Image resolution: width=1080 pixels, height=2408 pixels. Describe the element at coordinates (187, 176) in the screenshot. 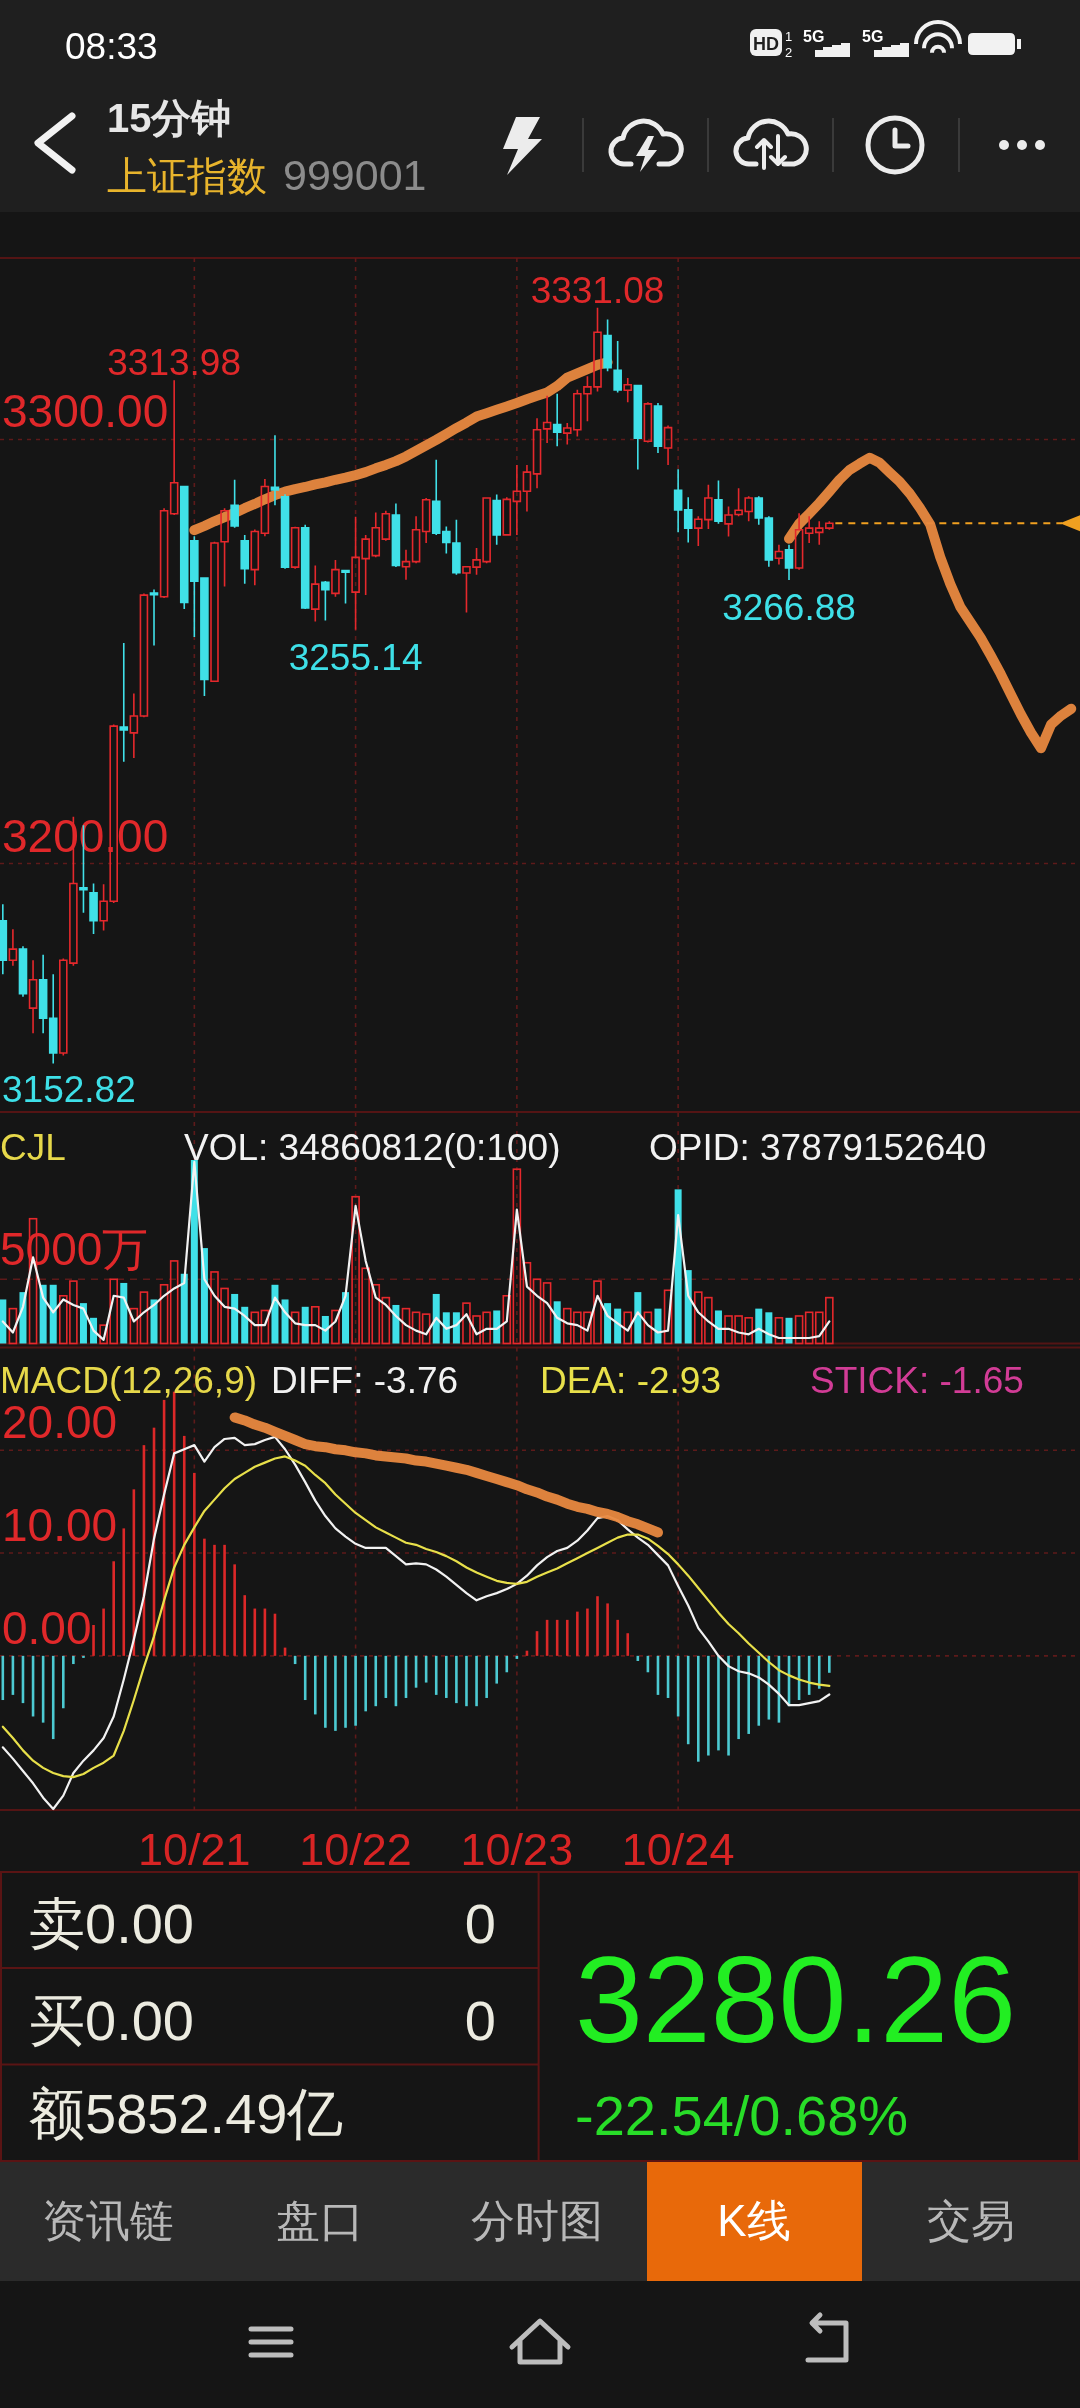

I see `text: 上证指数` at that location.